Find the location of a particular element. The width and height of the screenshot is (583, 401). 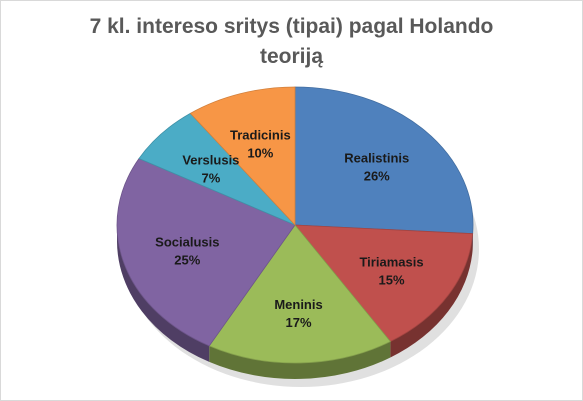

slice-label-socialusis: Socialusis is located at coordinates (187, 241).